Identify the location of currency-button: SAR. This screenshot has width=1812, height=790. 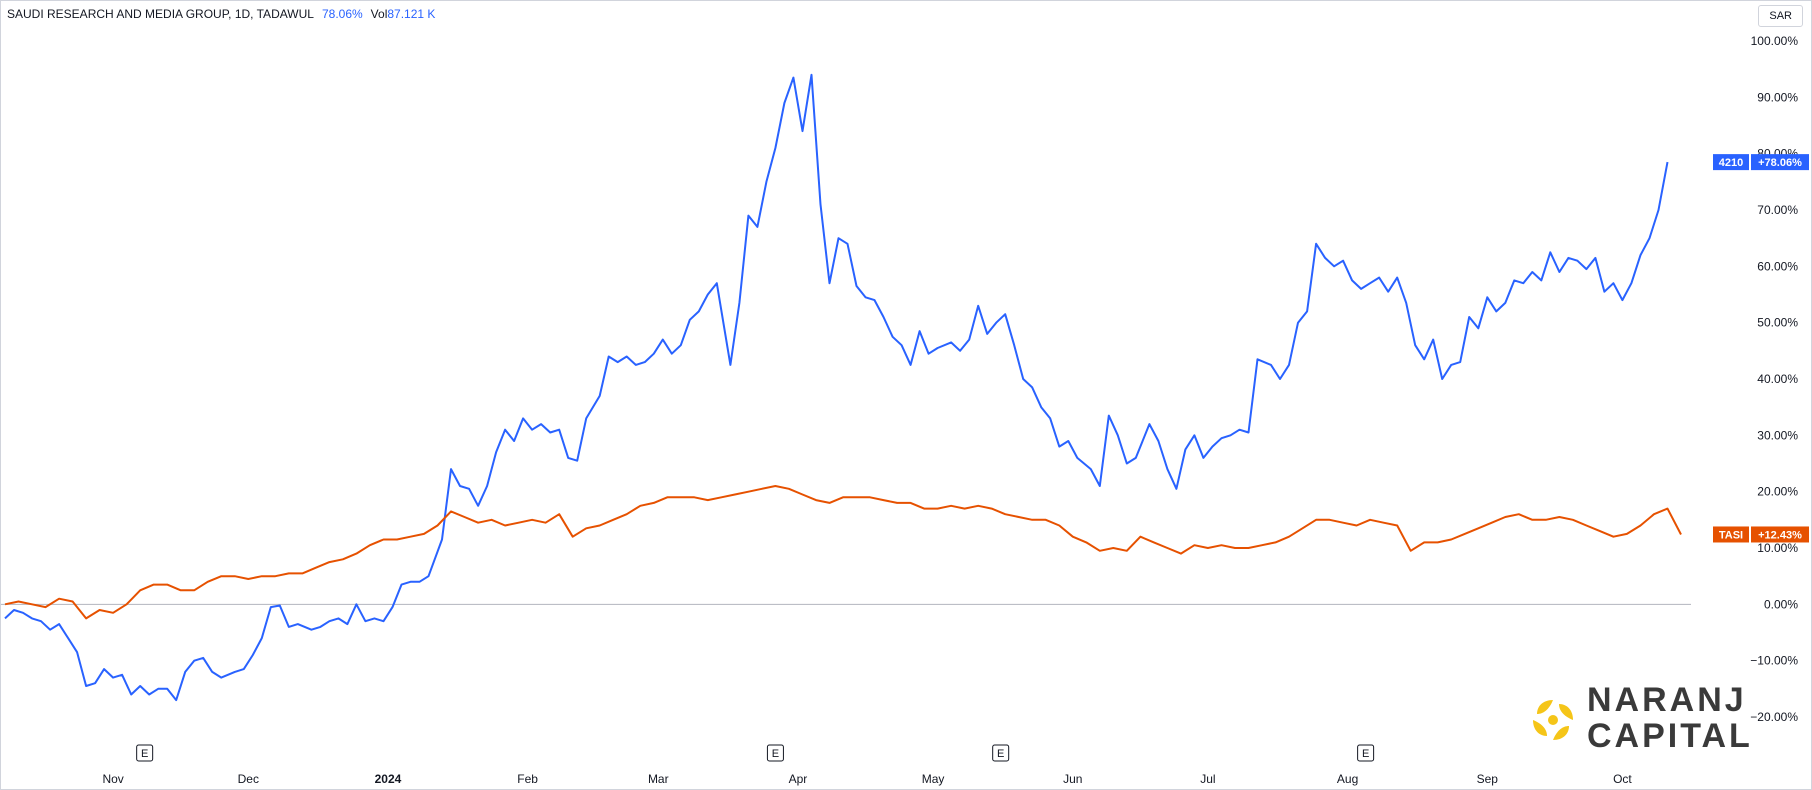
(1780, 16).